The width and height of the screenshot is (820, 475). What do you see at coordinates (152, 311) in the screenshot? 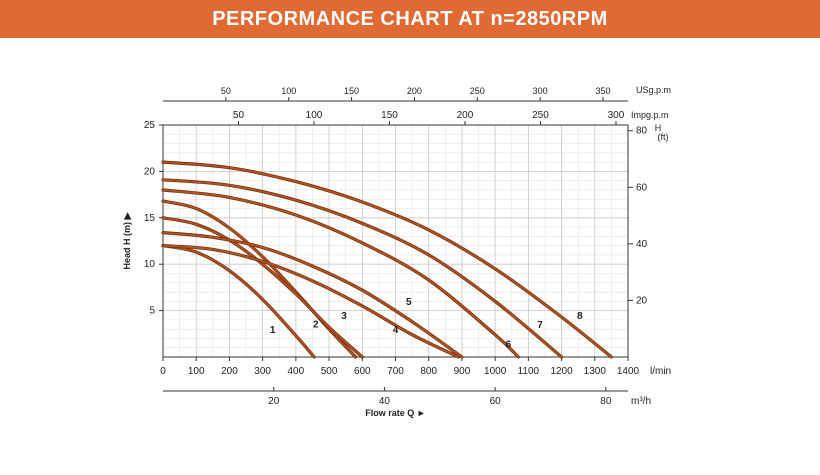
I see `y-tick-label: 5` at bounding box center [152, 311].